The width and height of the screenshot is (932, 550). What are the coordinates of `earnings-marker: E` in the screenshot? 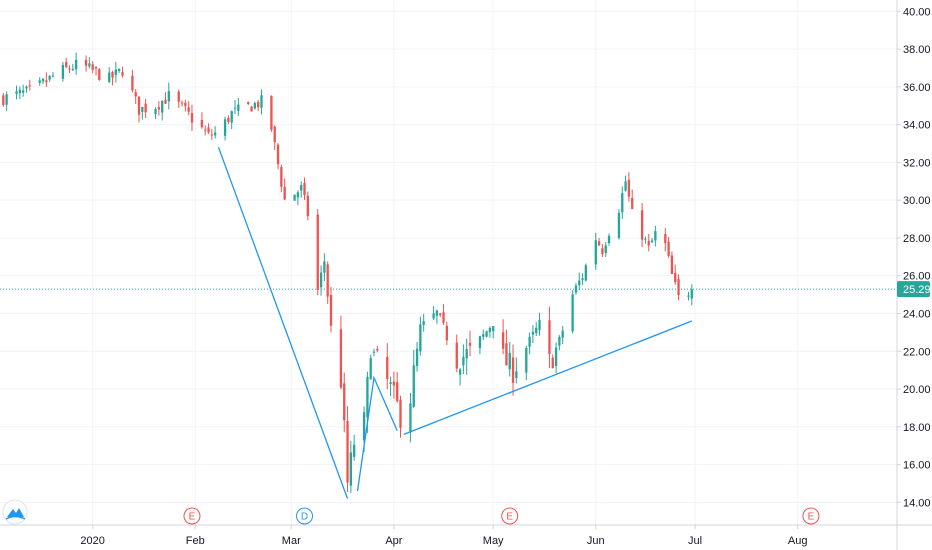 It's located at (192, 516).